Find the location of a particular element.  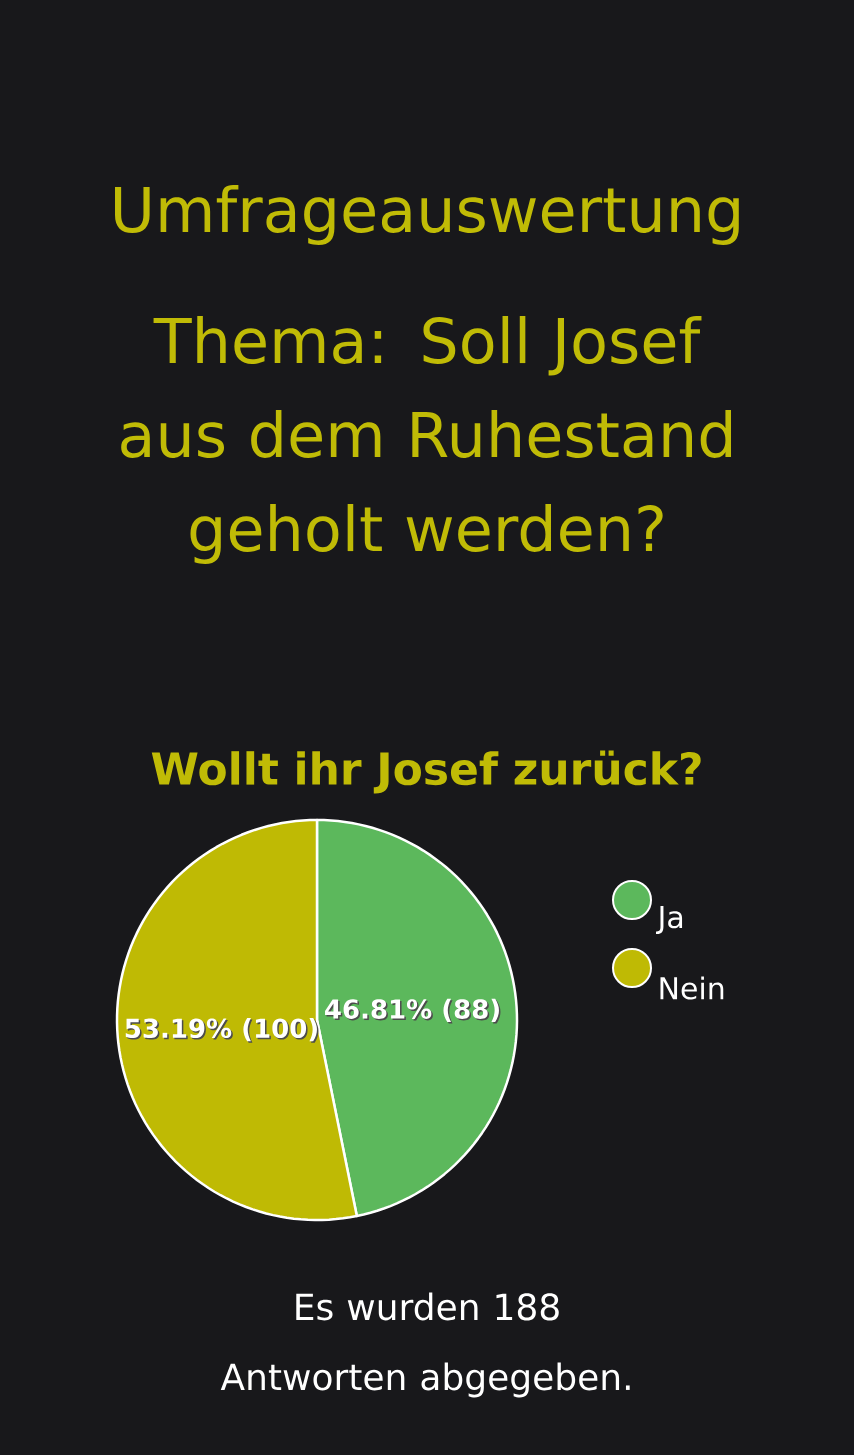

data-label: 46.81% (88) is located at coordinates (412, 1010).